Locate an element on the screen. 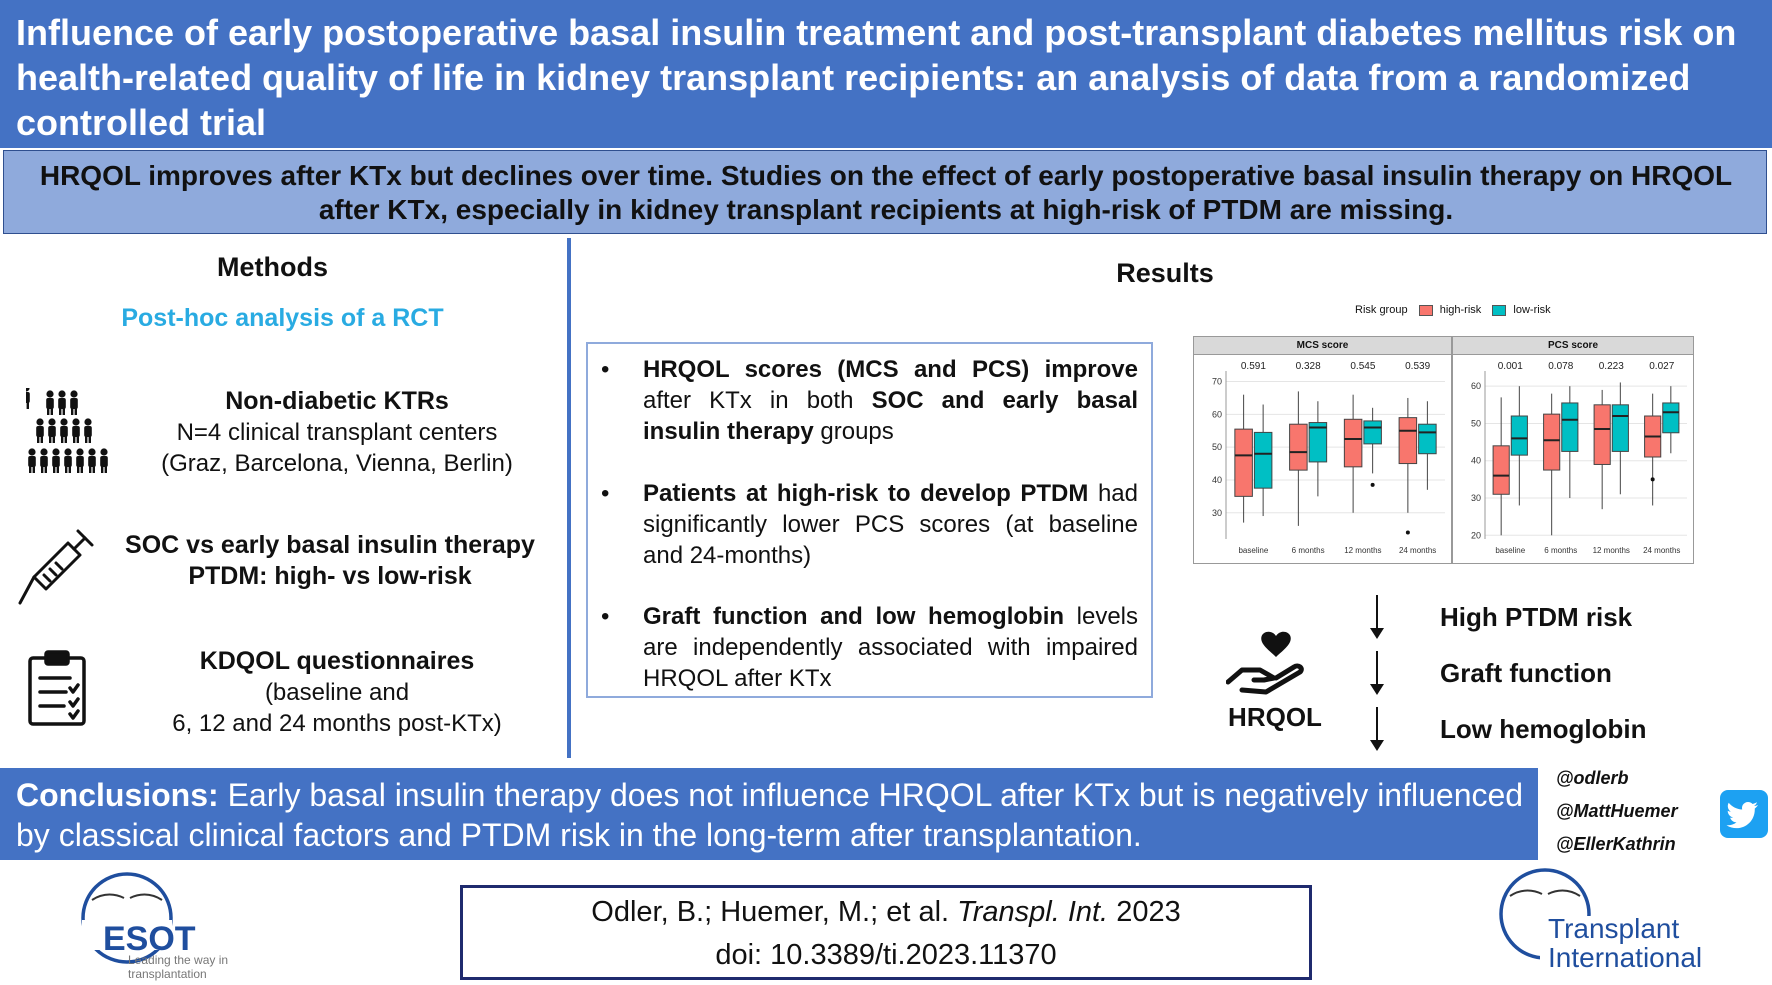  arrow-2-line is located at coordinates (1377, 668).